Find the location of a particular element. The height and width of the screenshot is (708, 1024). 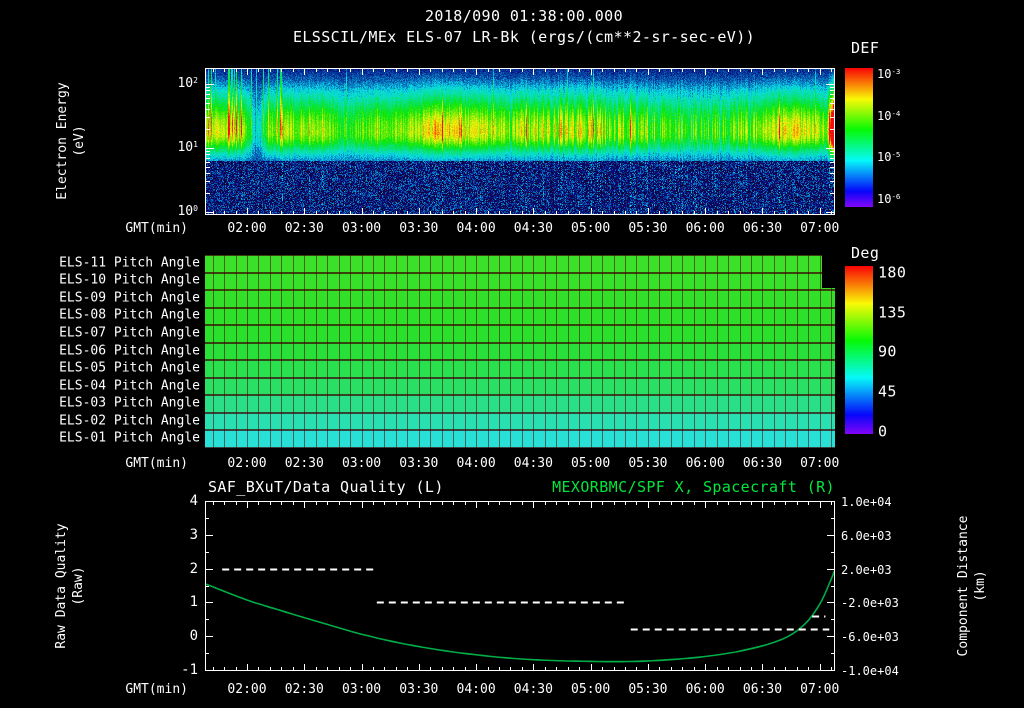

pitch-row-label: ELS-09 Pitch Angle is located at coordinates (129, 298).